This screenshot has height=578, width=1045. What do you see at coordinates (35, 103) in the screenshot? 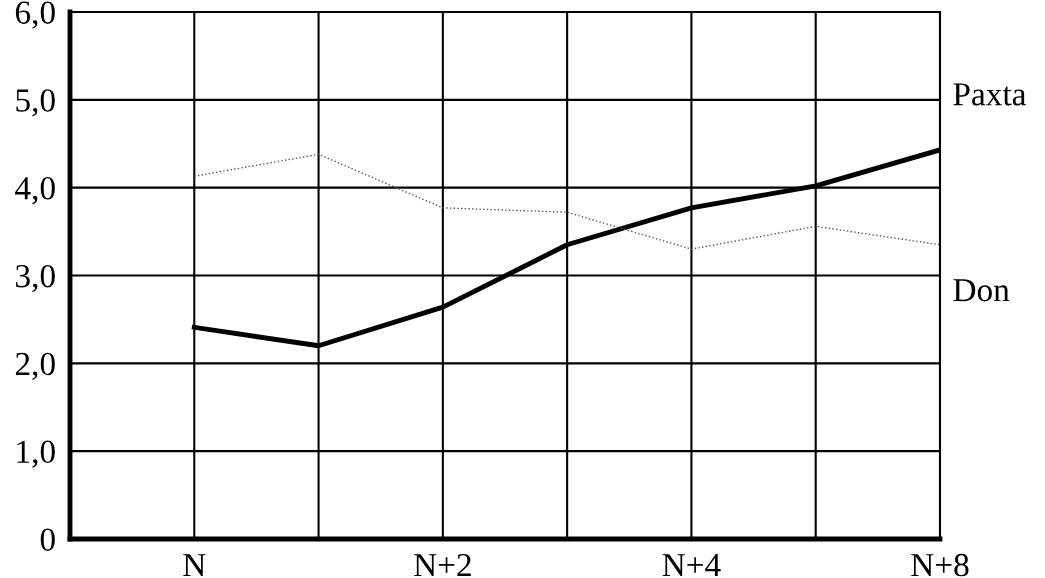
I see `y-tick-label: 5,0` at bounding box center [35, 103].